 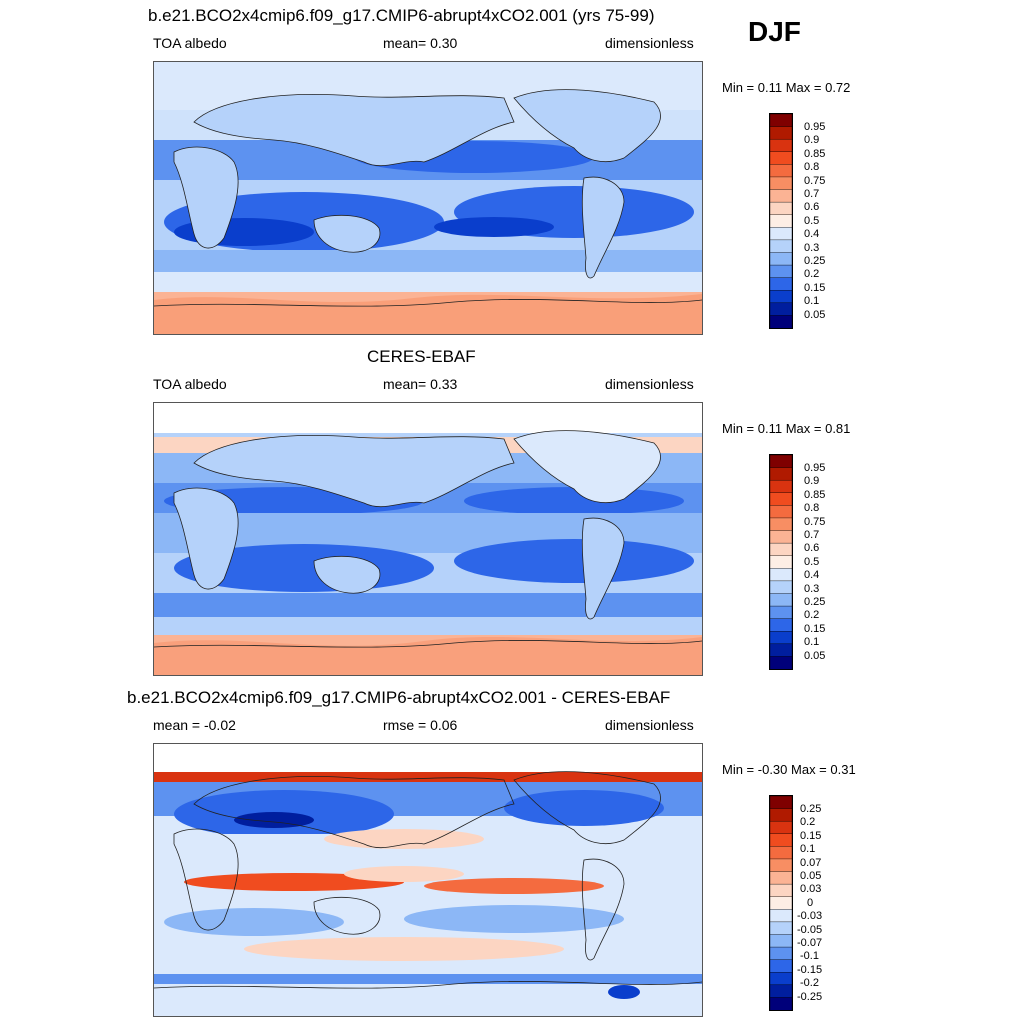 I want to click on panel-1-tick: 0.05, so click(x=815, y=315).